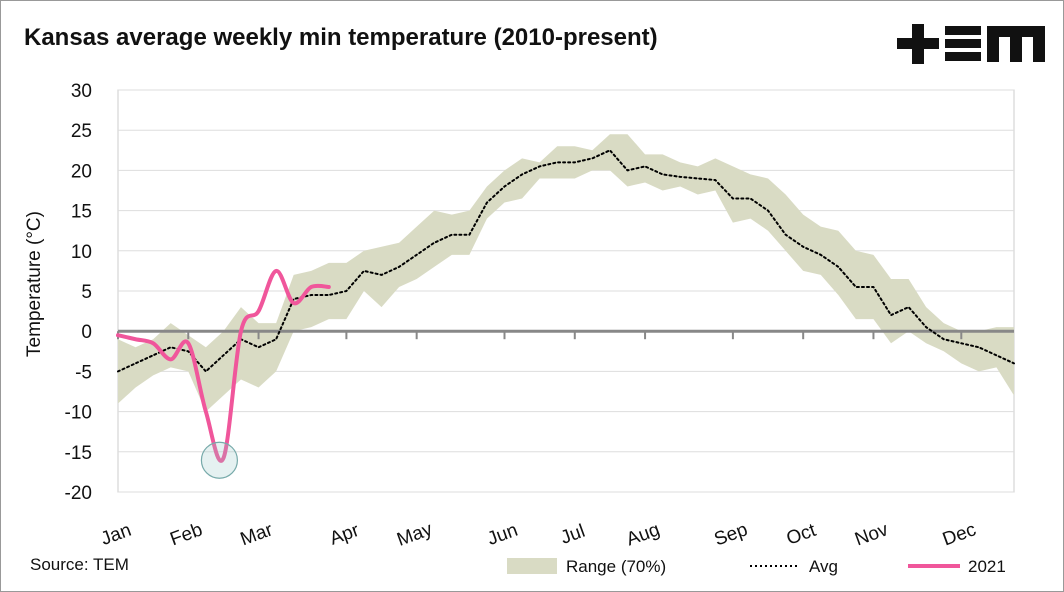 The height and width of the screenshot is (592, 1064). I want to click on y-tick-label: -20, so click(78, 493).